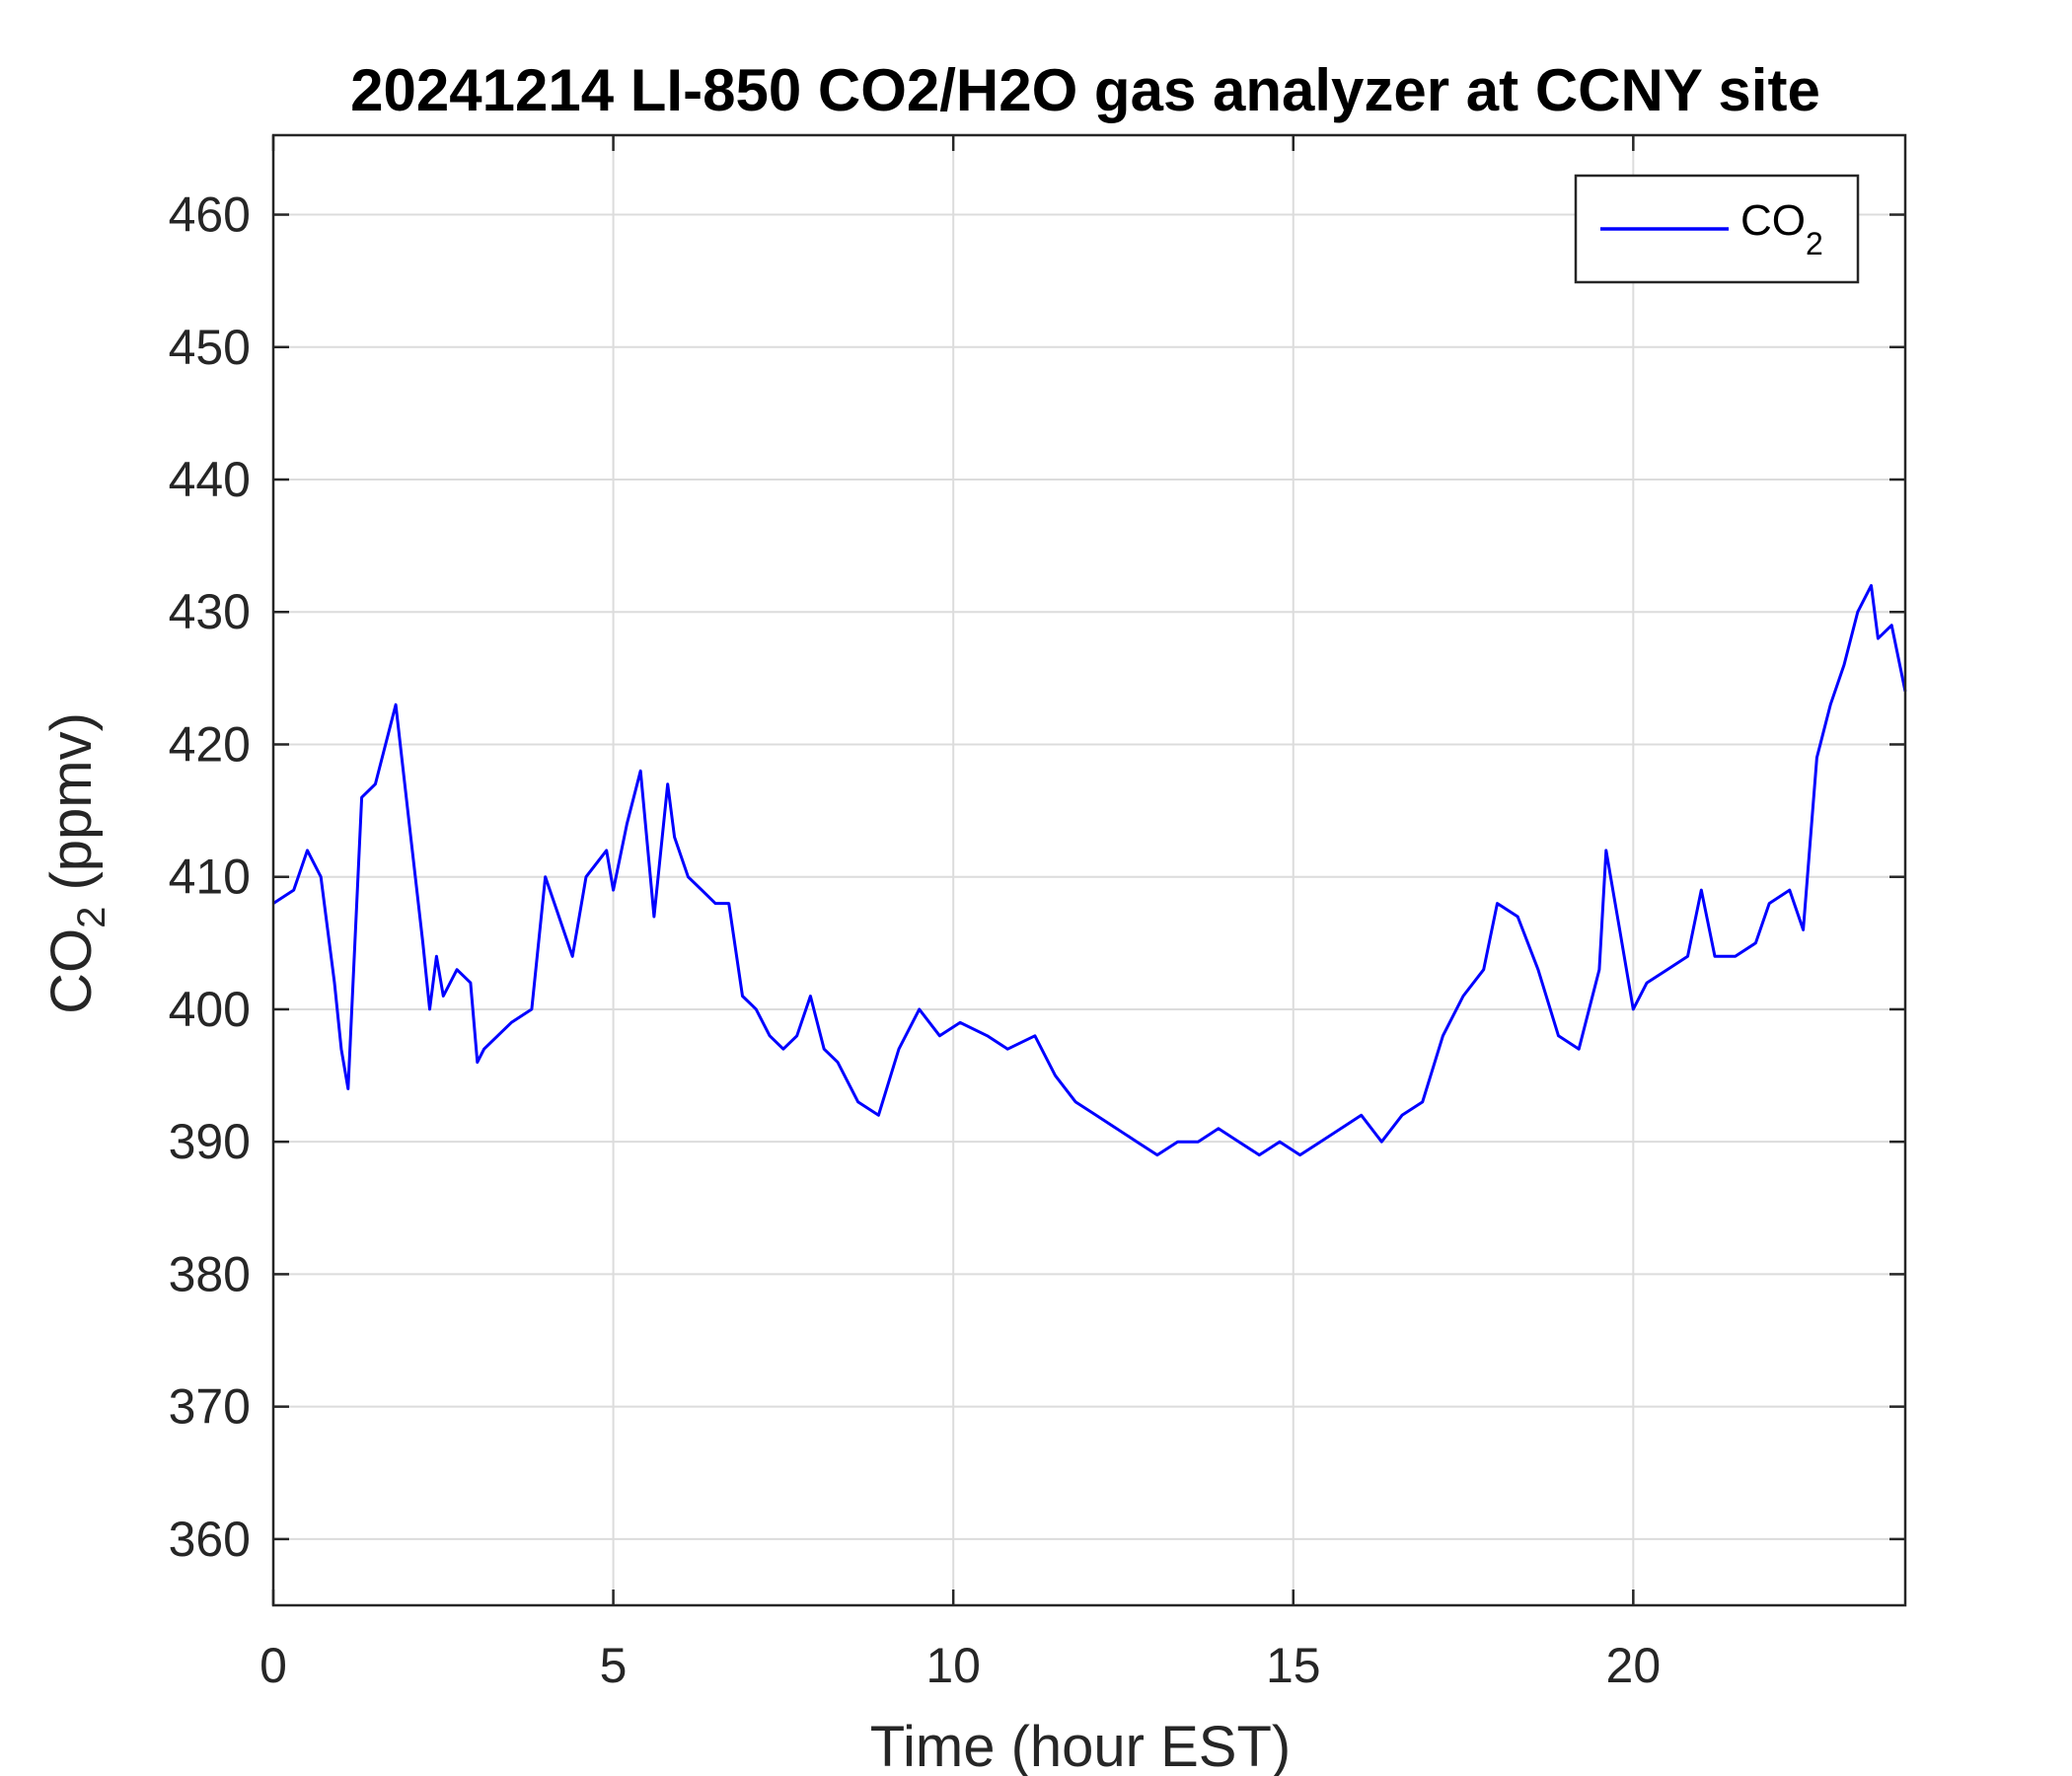 The image size is (2072, 1776). What do you see at coordinates (210, 215) in the screenshot?
I see `y-tick-label: 460` at bounding box center [210, 215].